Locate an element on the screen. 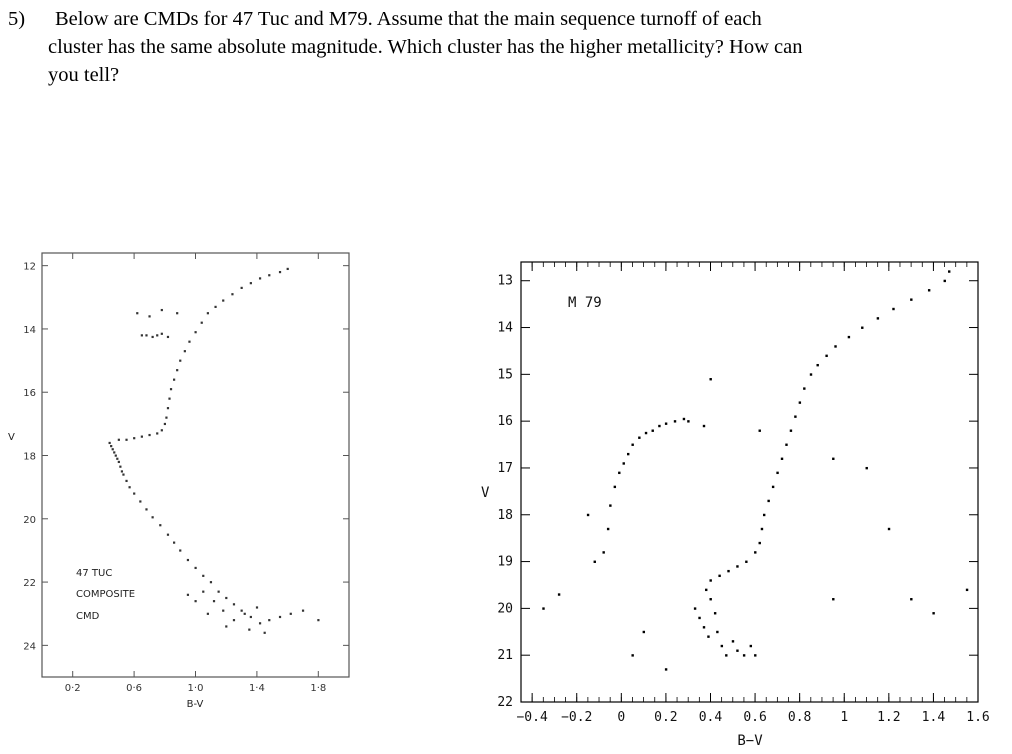  annotation-m79: M 79 is located at coordinates (585, 303).